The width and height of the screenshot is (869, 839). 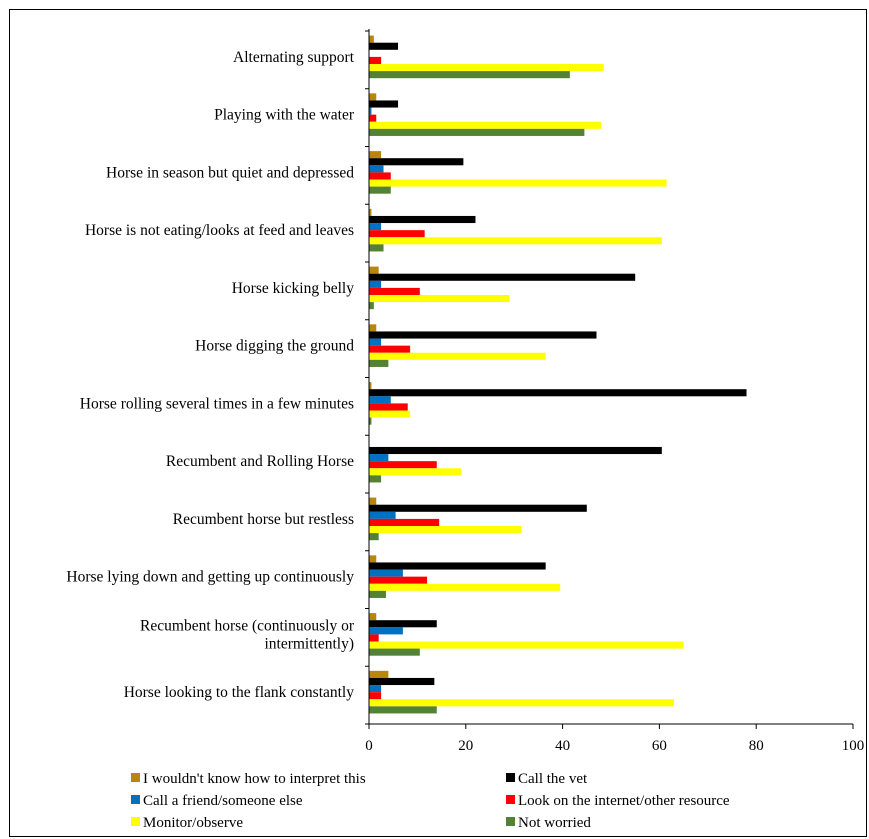 What do you see at coordinates (369, 746) in the screenshot?
I see `x-tick-label: 0` at bounding box center [369, 746].